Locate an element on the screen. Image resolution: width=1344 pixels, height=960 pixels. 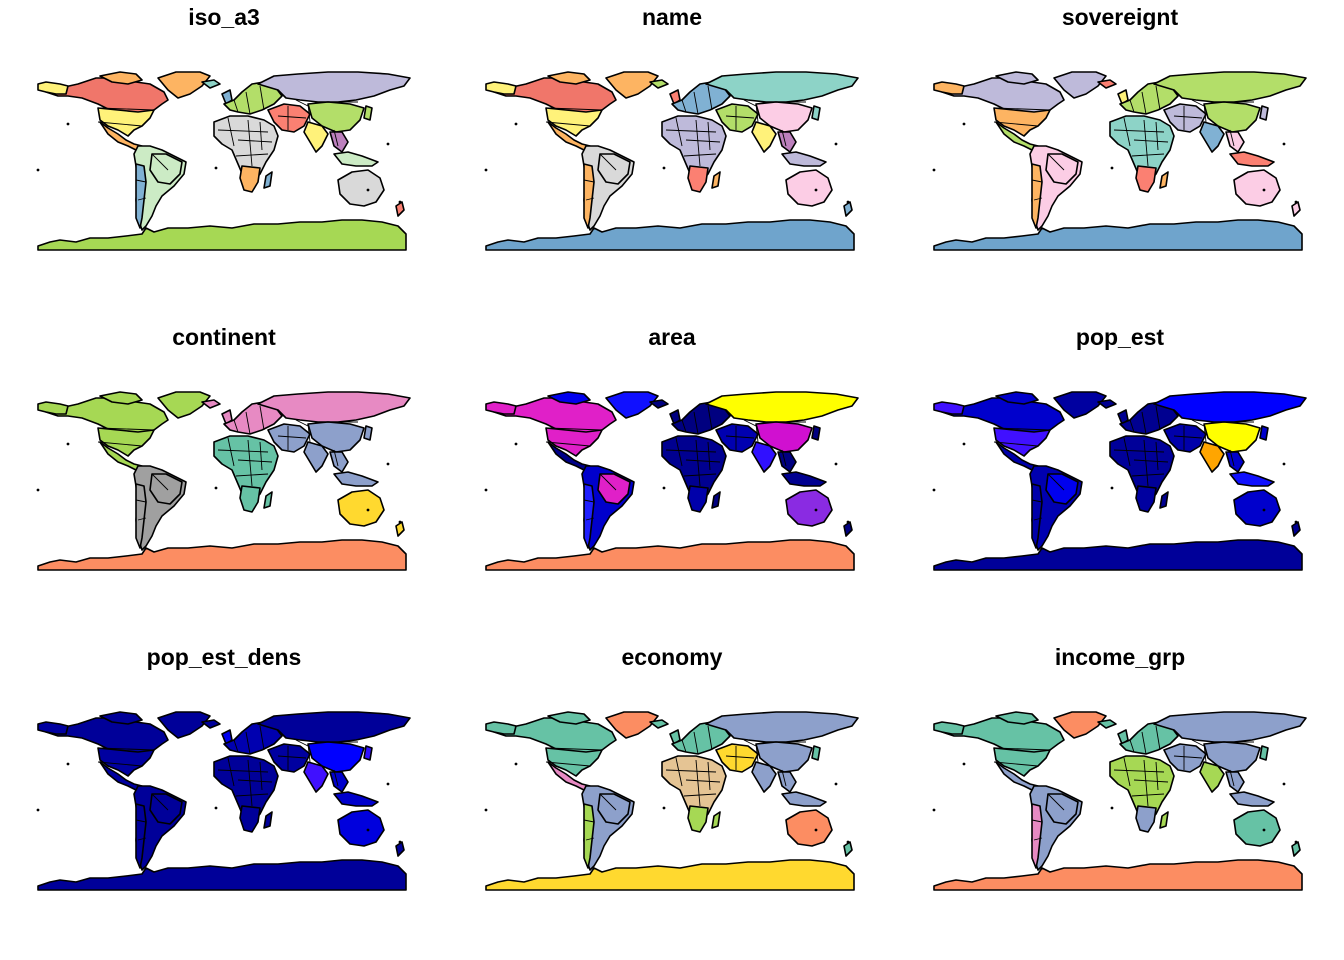
region-greenland is located at coordinates (632, 85).